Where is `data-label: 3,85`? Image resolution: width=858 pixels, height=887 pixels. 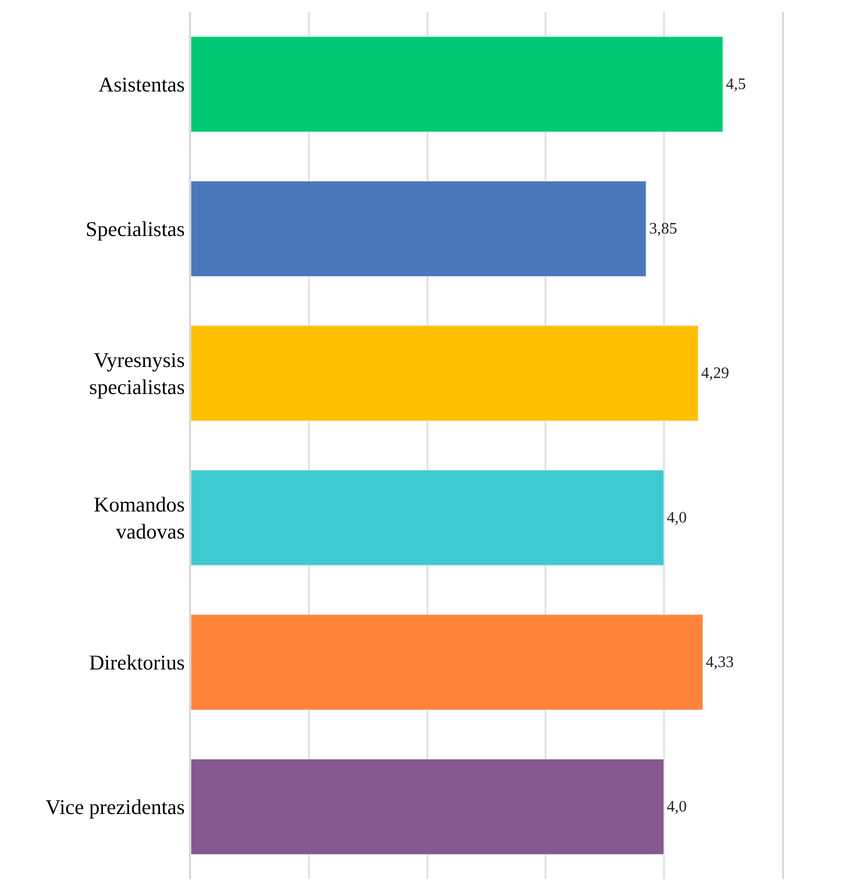
data-label: 3,85 is located at coordinates (663, 229).